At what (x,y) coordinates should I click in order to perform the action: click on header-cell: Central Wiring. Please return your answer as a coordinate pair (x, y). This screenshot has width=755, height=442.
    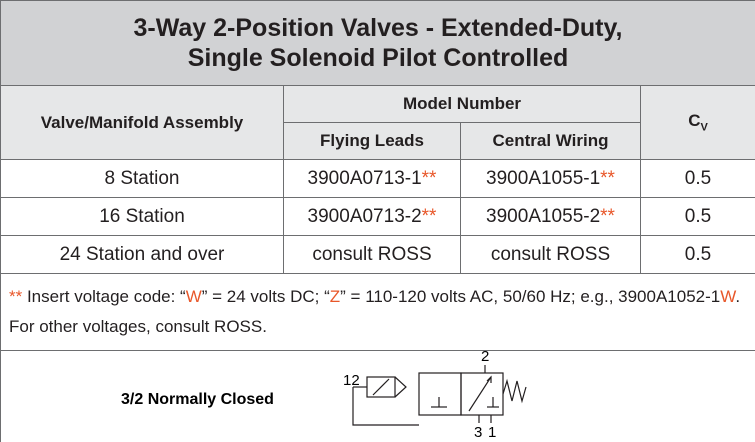
    Looking at the image, I should click on (550, 141).